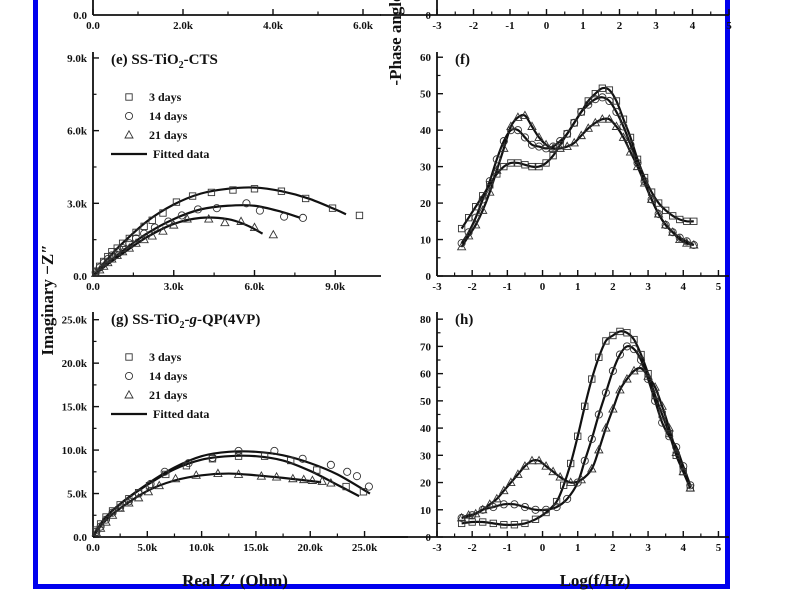  What do you see at coordinates (202, 548) in the screenshot?
I see `x-tick-label: 10.0k` at bounding box center [202, 548].